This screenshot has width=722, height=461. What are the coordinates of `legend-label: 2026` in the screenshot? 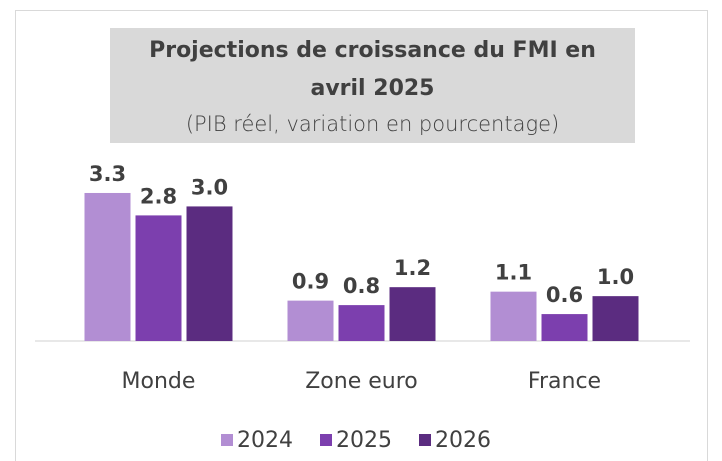 It's located at (463, 440).